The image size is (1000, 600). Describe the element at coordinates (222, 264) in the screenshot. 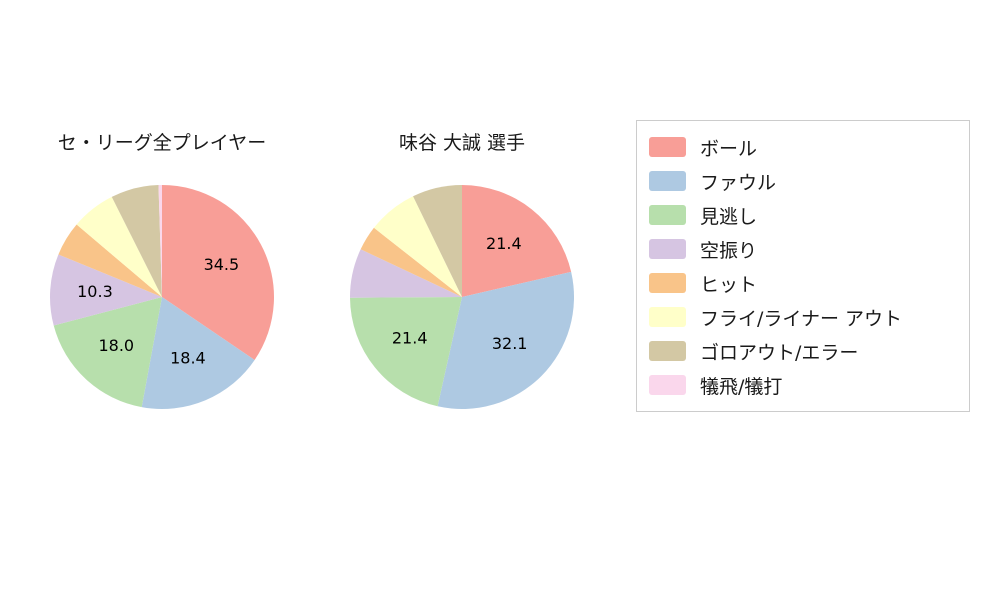

I see `pie-value-label-ball: 34.5` at that location.